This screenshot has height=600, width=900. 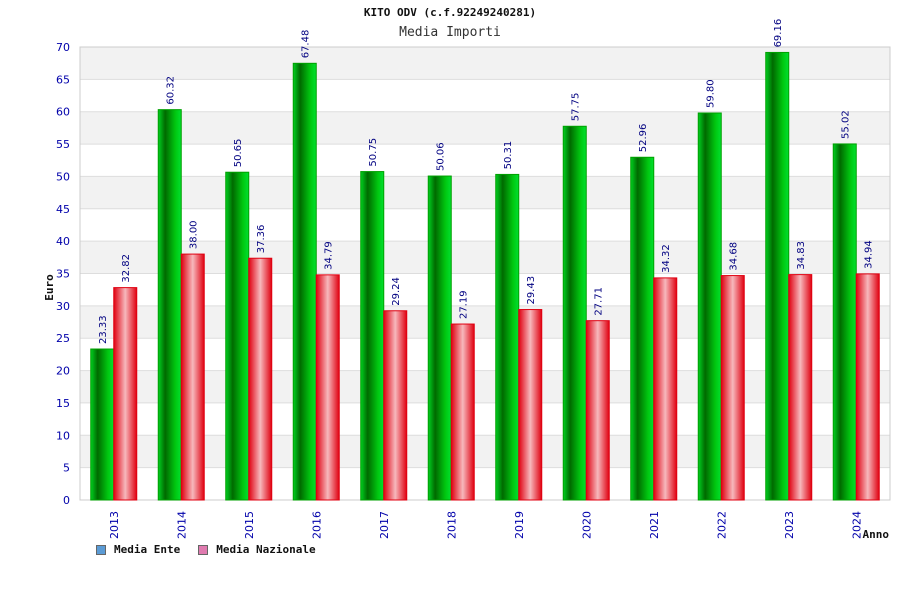 What do you see at coordinates (721, 525) in the screenshot?
I see `x-tick-label: 2022` at bounding box center [721, 525].